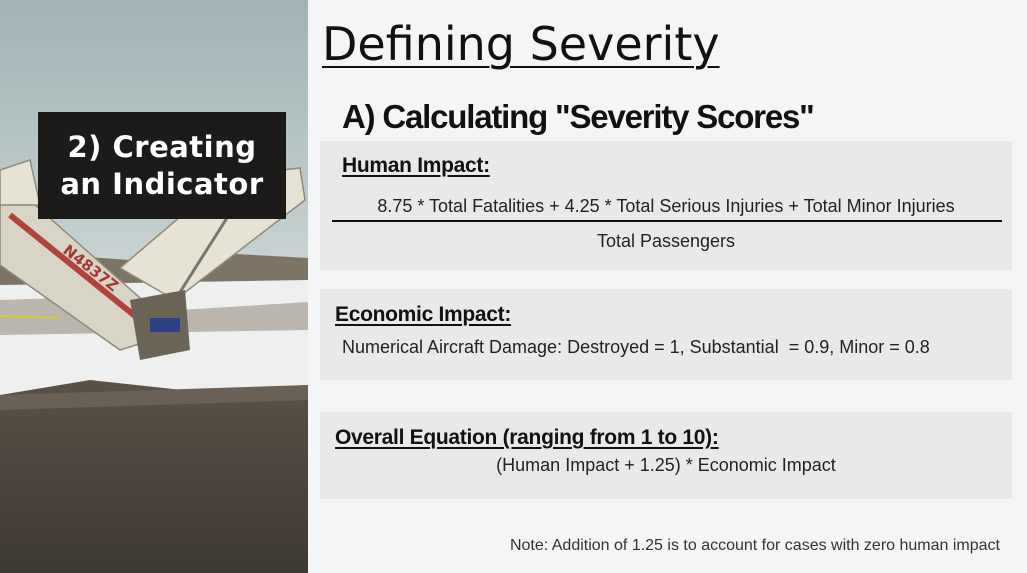  Describe the element at coordinates (667, 221) in the screenshot. I see `fraction-bar` at that location.